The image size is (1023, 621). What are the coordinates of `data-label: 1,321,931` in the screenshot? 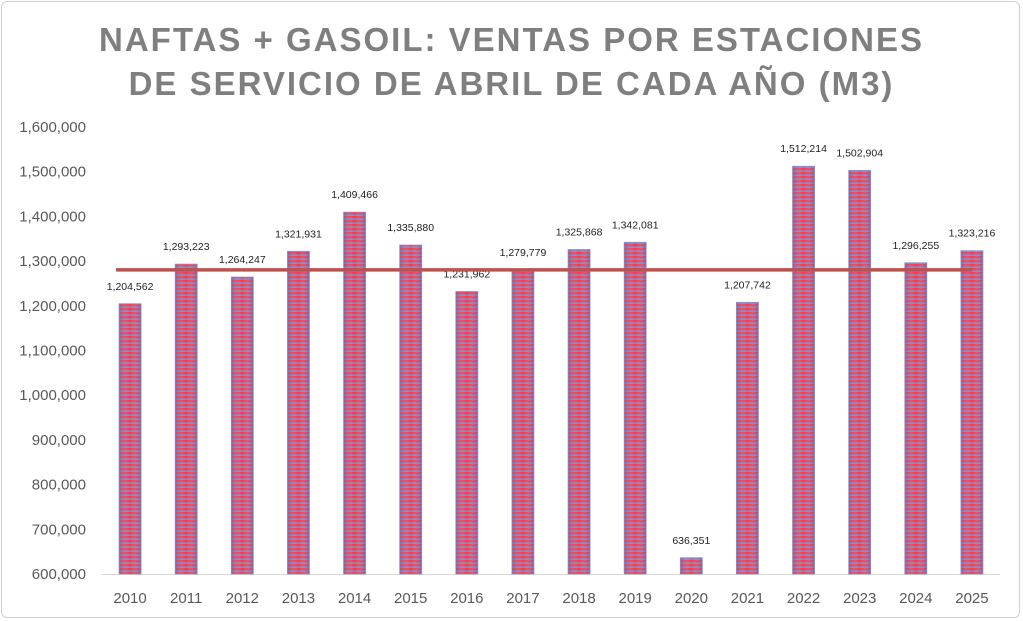 It's located at (298, 234).